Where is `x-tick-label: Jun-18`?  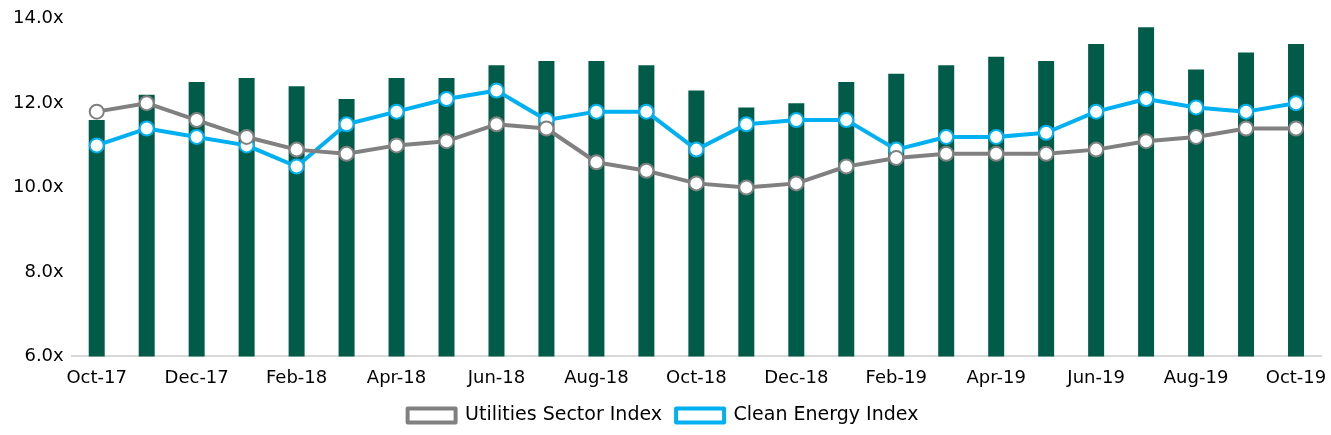 x-tick-label: Jun-18 is located at coordinates (496, 376).